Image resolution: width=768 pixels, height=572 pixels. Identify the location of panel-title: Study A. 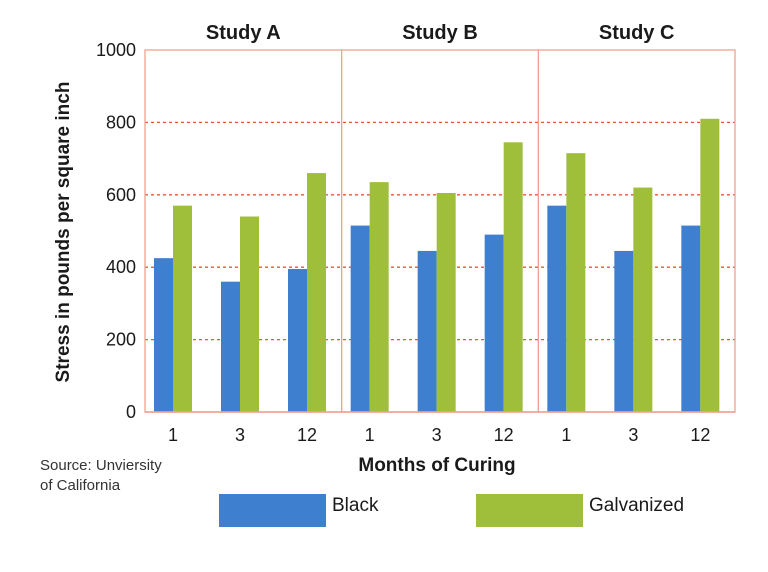
(243, 33).